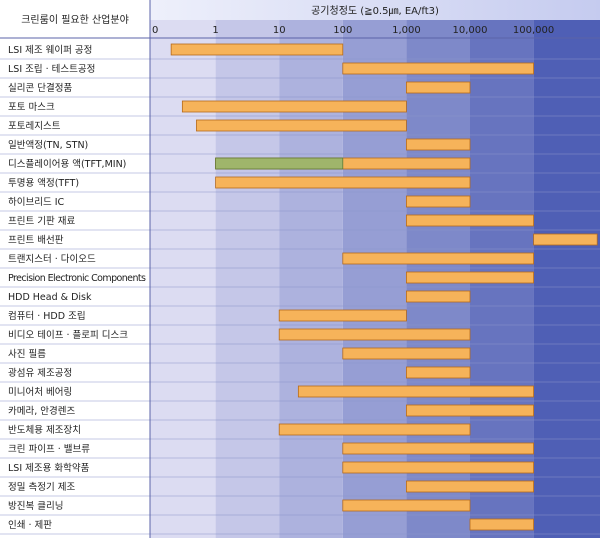  Describe the element at coordinates (40, 373) in the screenshot. I see `category-label: 광섬유 제조공정` at that location.